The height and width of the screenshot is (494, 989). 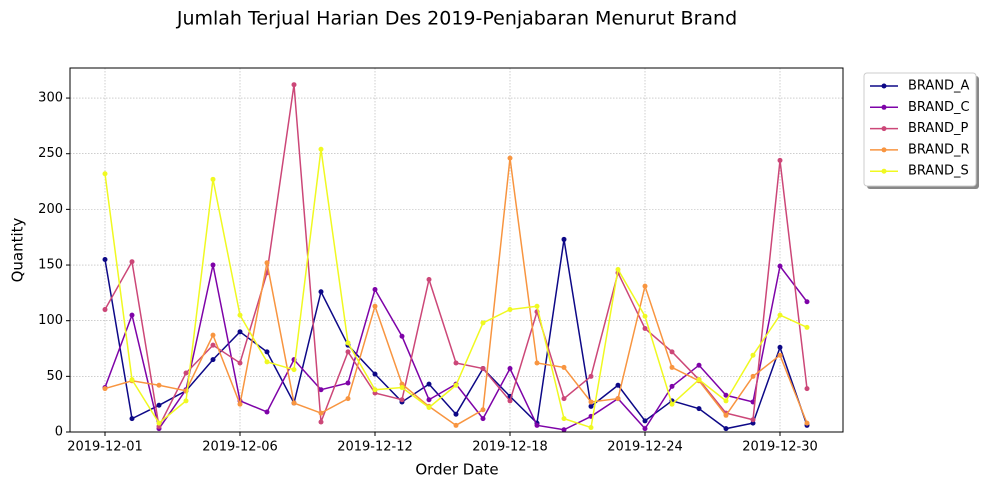 I want to click on x-tick-label: 2019-12-18, so click(x=510, y=447).